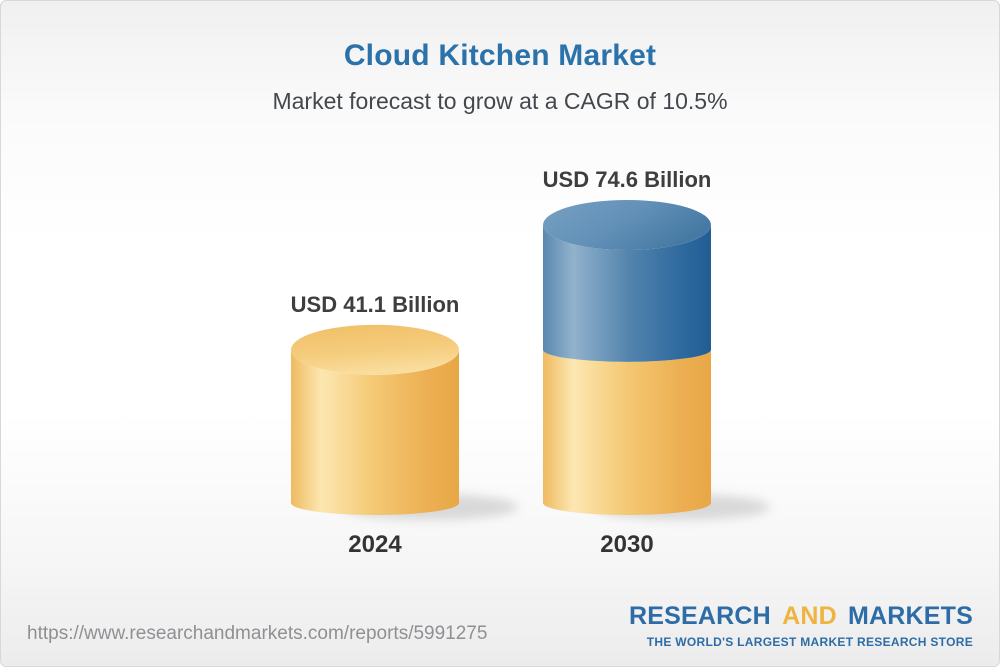  What do you see at coordinates (627, 544) in the screenshot?
I see `year-label-2030: 2030` at bounding box center [627, 544].